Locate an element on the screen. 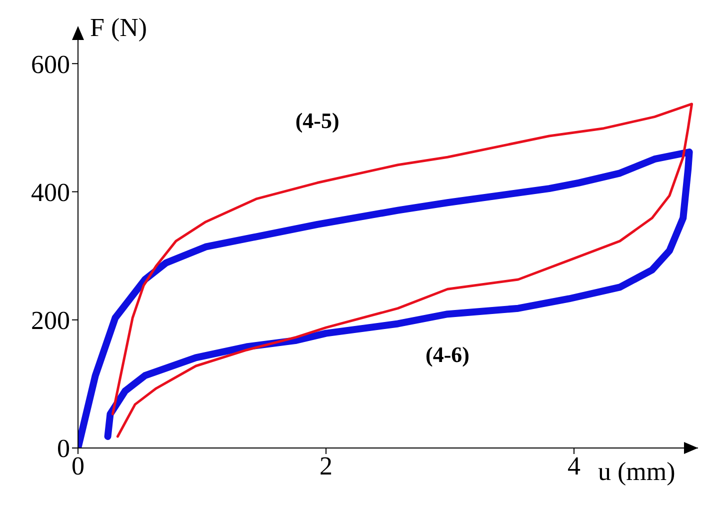  y-tick-label: 600 is located at coordinates (50, 64).